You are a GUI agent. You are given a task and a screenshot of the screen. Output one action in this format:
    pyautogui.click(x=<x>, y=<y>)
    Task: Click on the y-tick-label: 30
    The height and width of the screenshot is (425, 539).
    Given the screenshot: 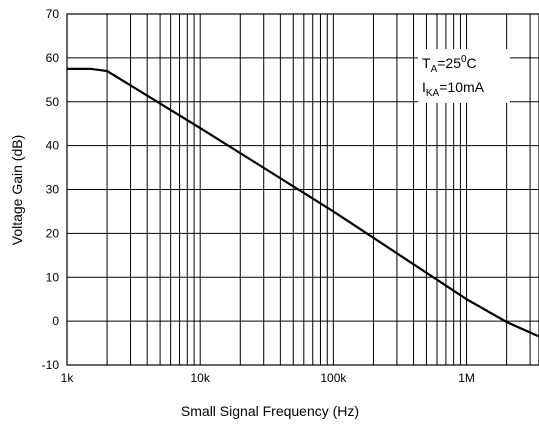 What is the action you would take?
    pyautogui.click(x=53, y=190)
    